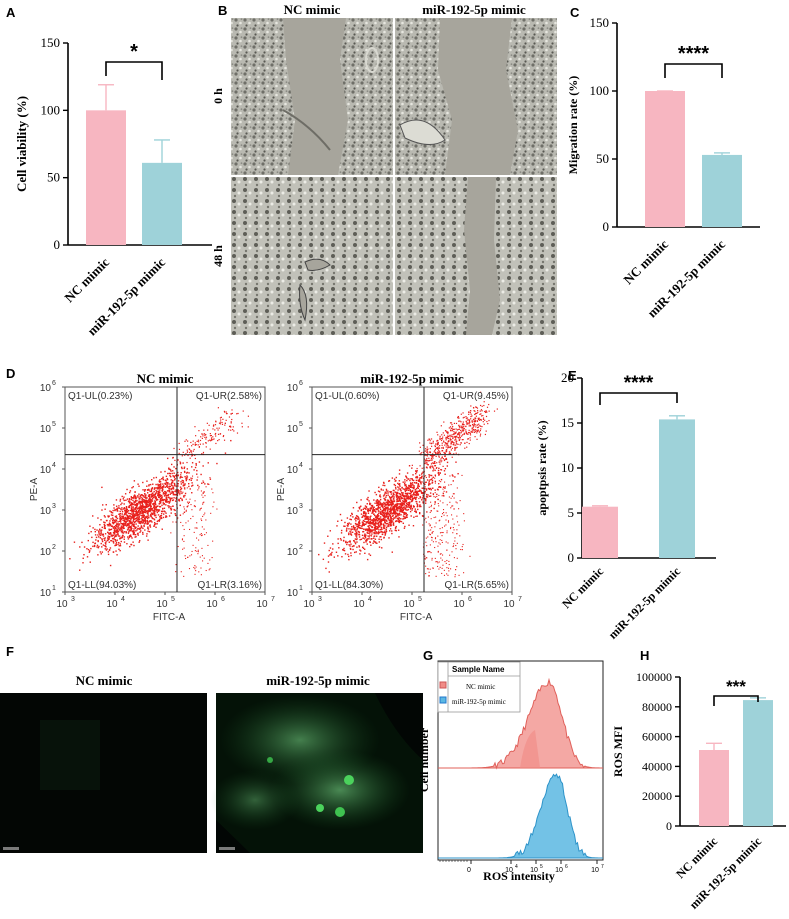 This screenshot has height=919, width=789. Describe the element at coordinates (595, 870) in the screenshot. I see `x-tick-label: 10` at that location.